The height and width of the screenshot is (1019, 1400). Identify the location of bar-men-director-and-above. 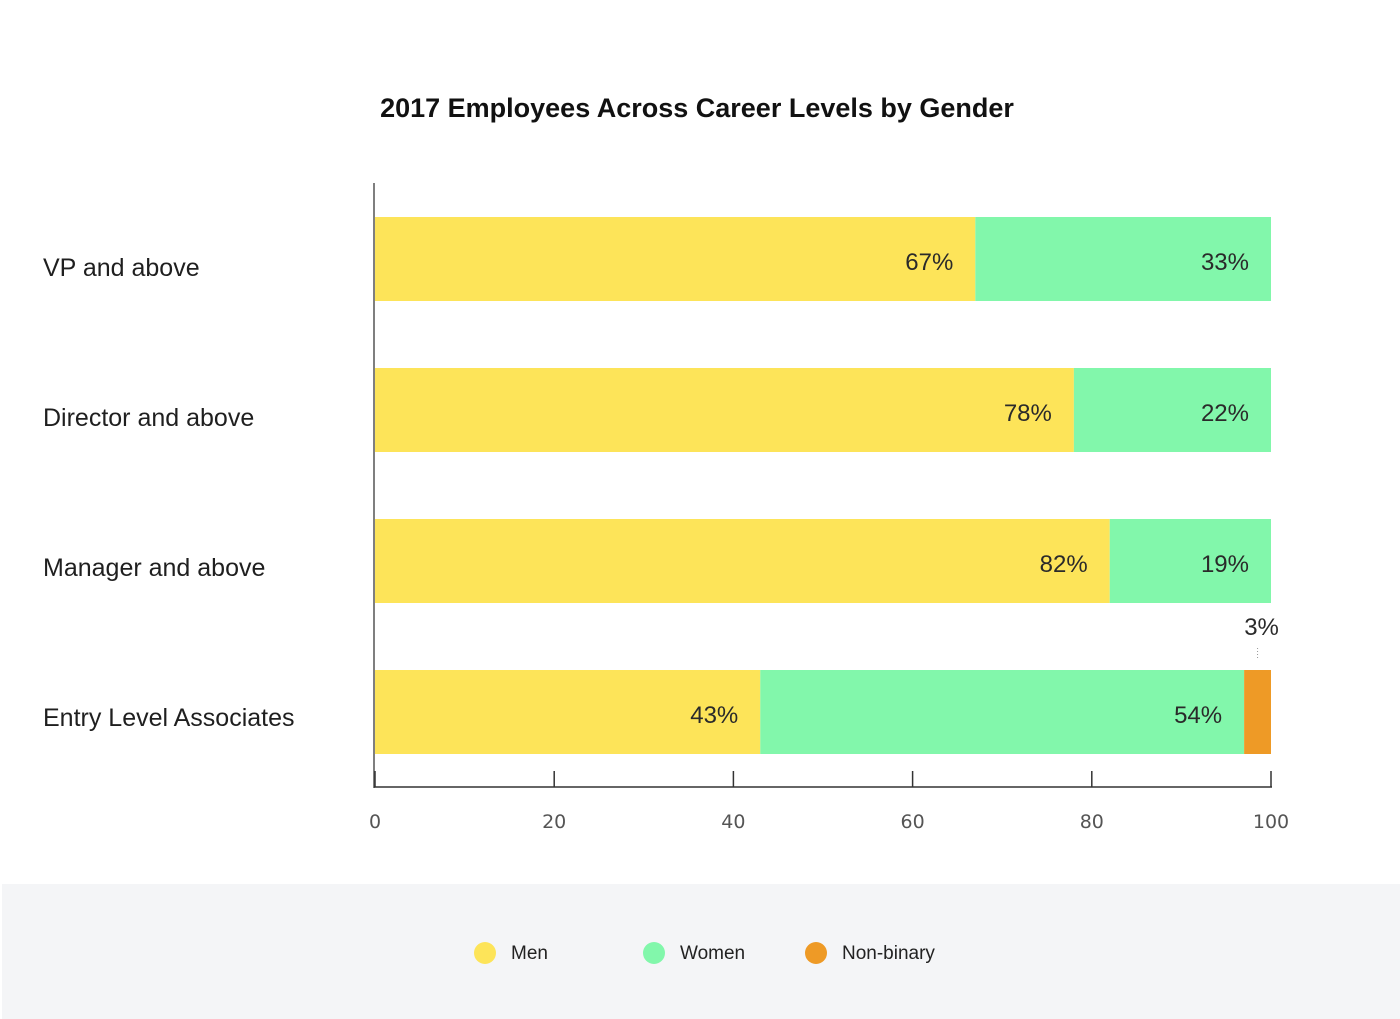
(724, 410).